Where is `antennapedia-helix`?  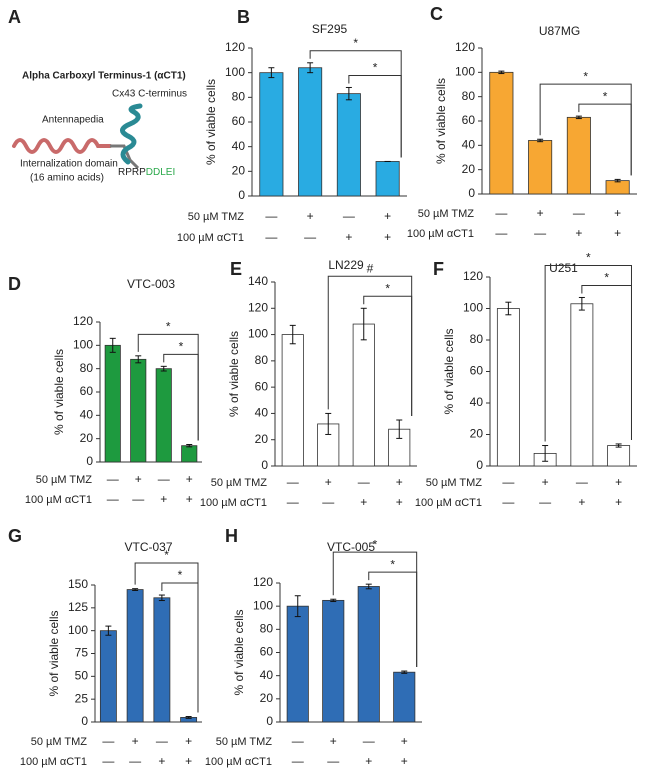 antennapedia-helix is located at coordinates (62, 146).